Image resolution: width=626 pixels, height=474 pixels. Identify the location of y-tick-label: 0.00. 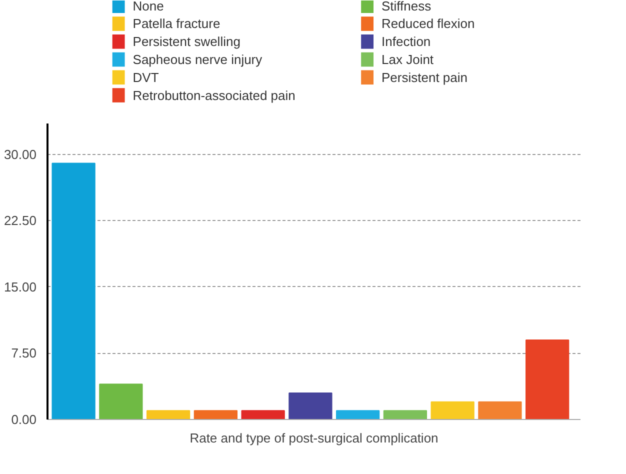
(24, 419).